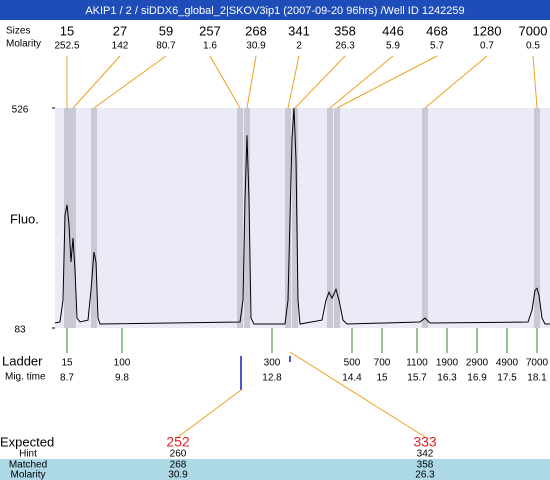  Describe the element at coordinates (299, 46) in the screenshot. I see `peak-molarity: 2` at that location.